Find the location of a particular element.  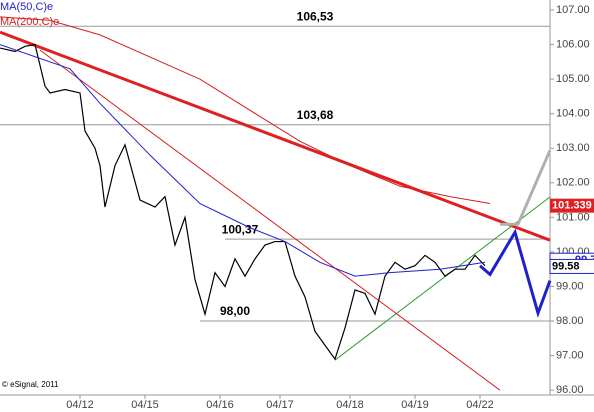

y-tick-label: 99.00 is located at coordinates (570, 286).